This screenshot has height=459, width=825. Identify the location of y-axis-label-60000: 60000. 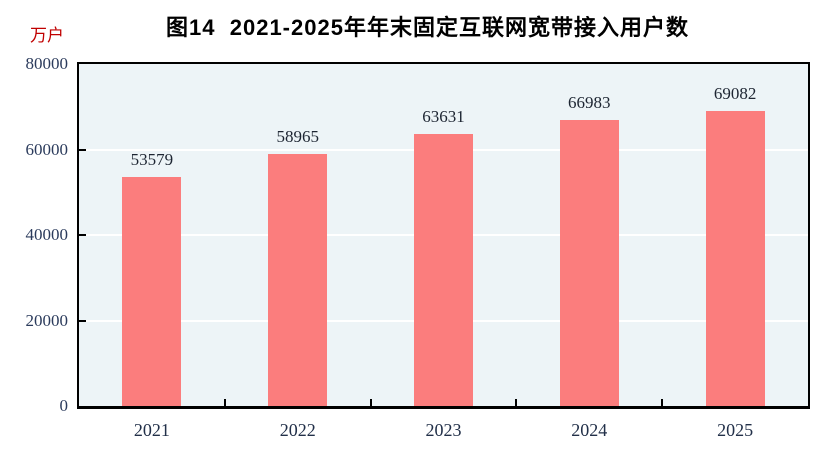
(47, 149).